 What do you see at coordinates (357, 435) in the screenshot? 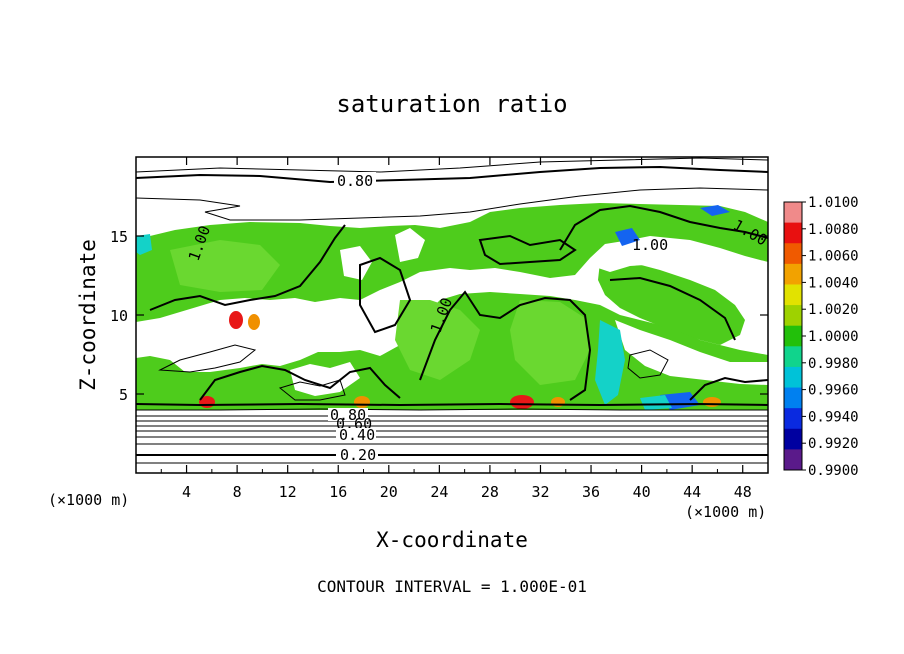
I see `contour-label: 0.40` at bounding box center [357, 435].